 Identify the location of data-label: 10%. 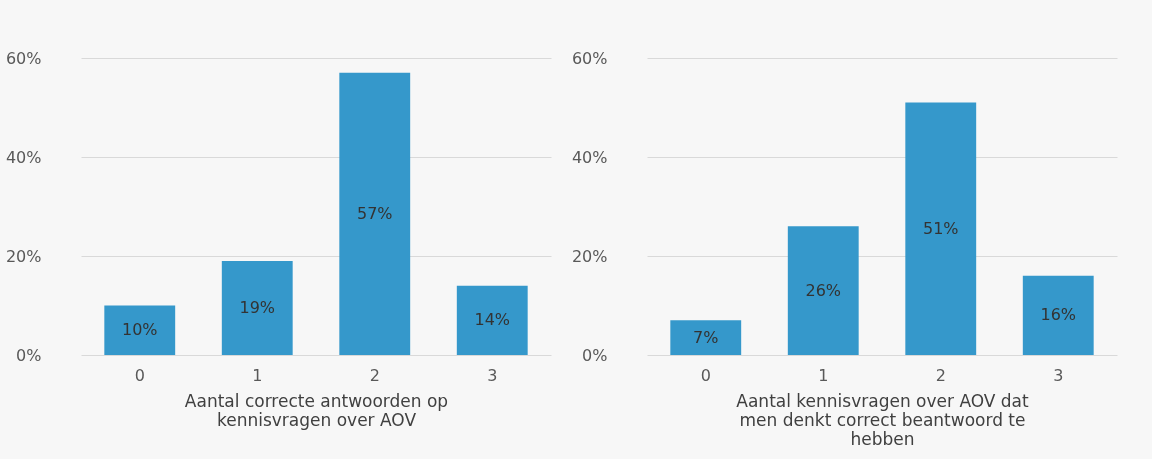
(139, 330).